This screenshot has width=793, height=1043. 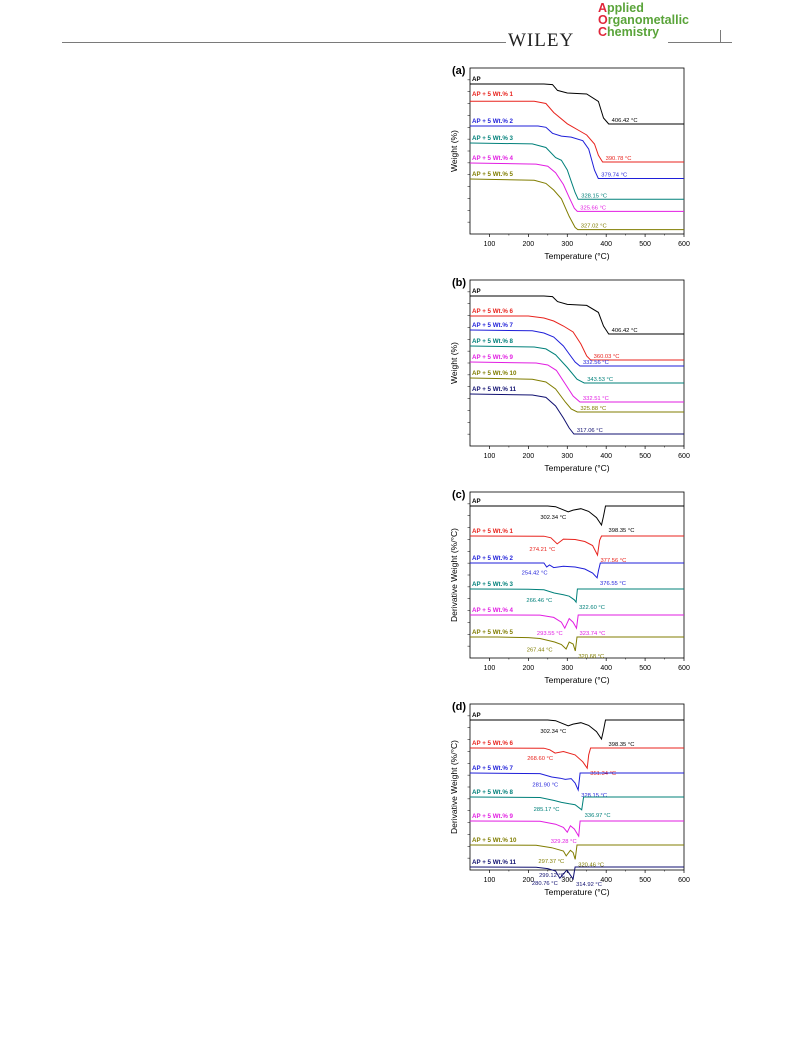 What do you see at coordinates (593, 208) in the screenshot?
I see `peak-annotation: 325.66 °C` at bounding box center [593, 208].